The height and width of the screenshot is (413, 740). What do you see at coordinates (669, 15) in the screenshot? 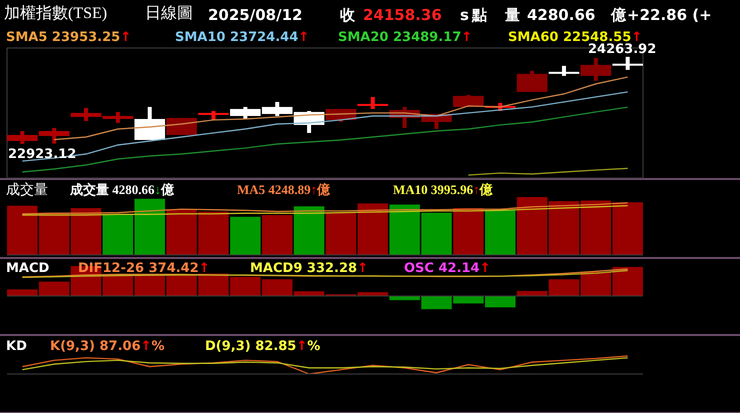
I see `text: +22.86 (+` at bounding box center [669, 15].